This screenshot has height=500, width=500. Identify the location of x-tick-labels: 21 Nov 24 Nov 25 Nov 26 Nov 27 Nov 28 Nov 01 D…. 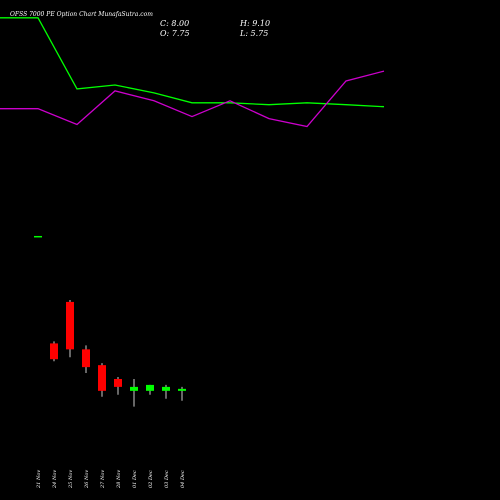
(111, 479).